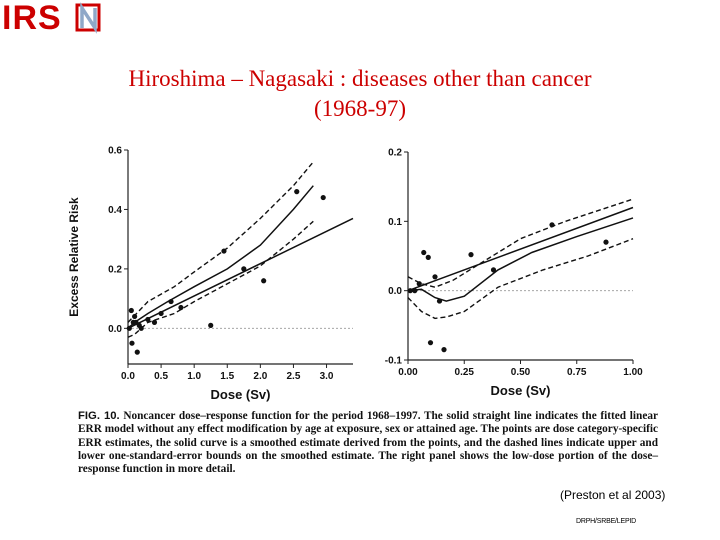 The height and width of the screenshot is (540, 720). Describe the element at coordinates (521, 390) in the screenshot. I see `right-x-axis-label: Dose (Sv)` at that location.